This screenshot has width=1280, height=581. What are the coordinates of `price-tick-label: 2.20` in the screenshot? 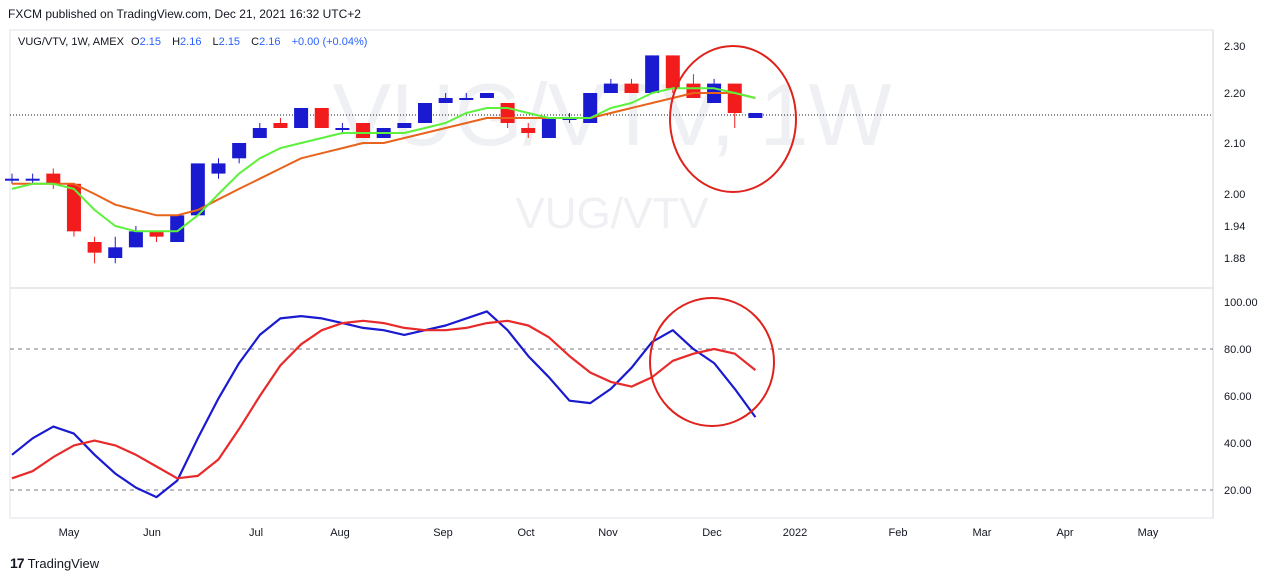 It's located at (1234, 94).